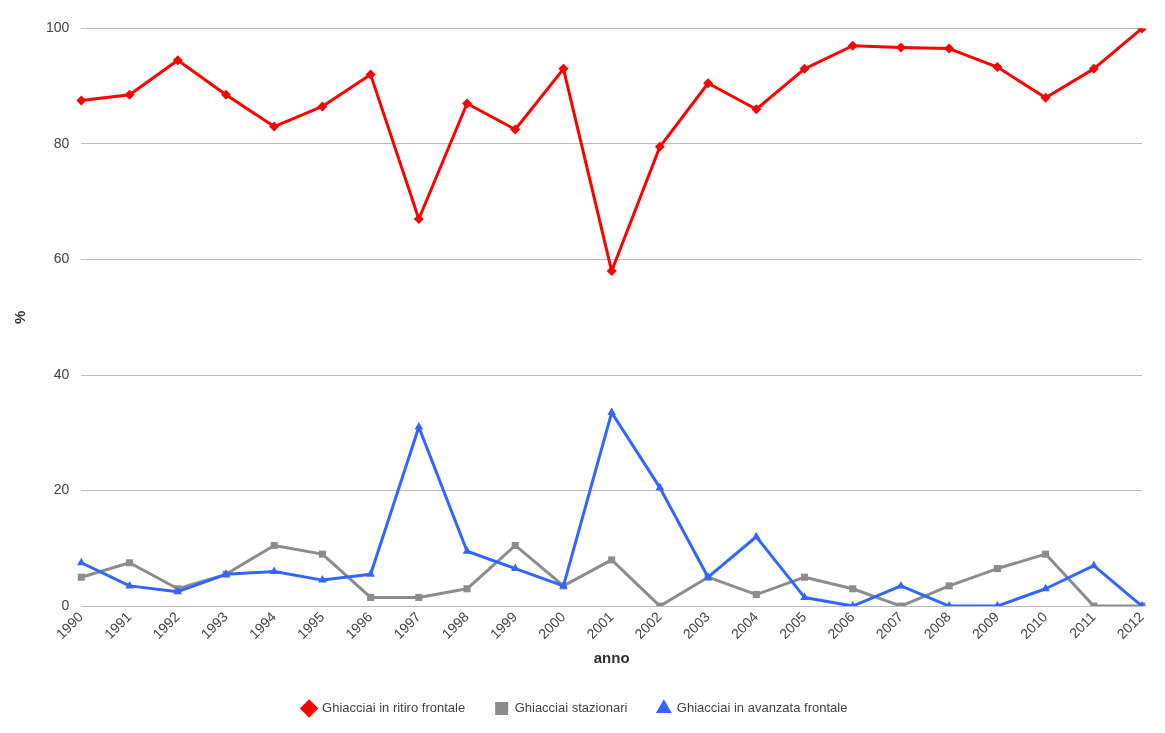 The height and width of the screenshot is (733, 1165). What do you see at coordinates (20, 317) in the screenshot?
I see `y-axis-title: %` at bounding box center [20, 317].